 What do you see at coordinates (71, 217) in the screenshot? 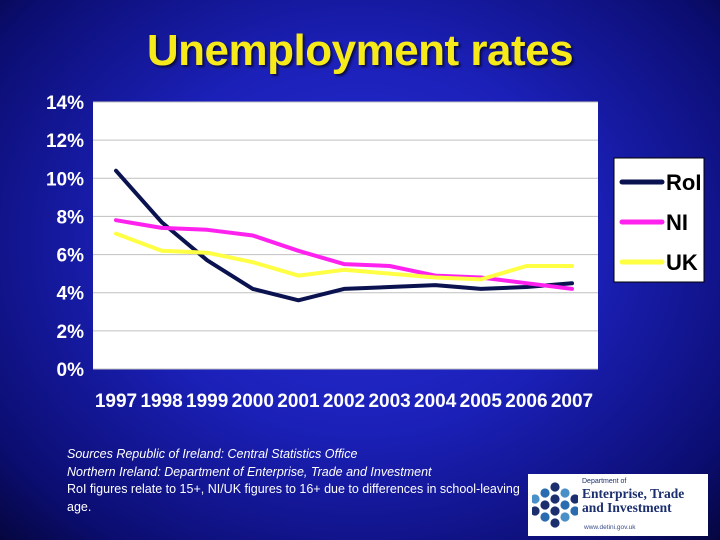
I see `y-tick-label: 8%` at bounding box center [71, 217].